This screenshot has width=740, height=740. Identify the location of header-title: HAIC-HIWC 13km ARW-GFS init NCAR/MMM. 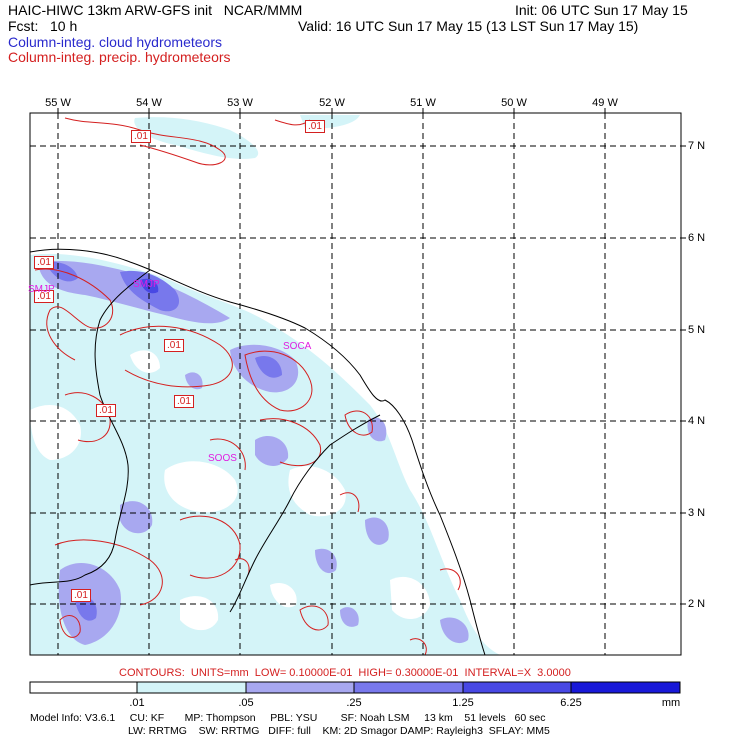
(155, 10).